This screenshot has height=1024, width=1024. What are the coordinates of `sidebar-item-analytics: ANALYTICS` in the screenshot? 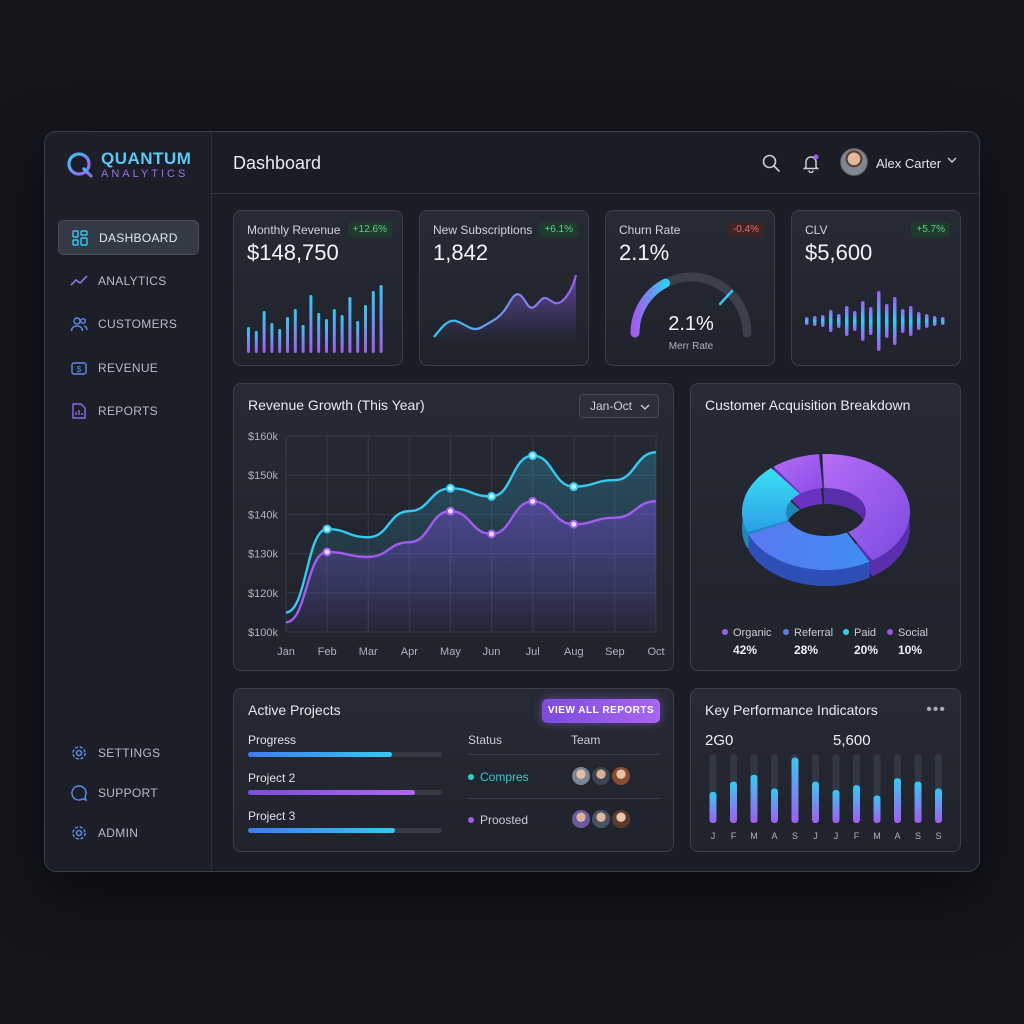 It's located at (128, 280).